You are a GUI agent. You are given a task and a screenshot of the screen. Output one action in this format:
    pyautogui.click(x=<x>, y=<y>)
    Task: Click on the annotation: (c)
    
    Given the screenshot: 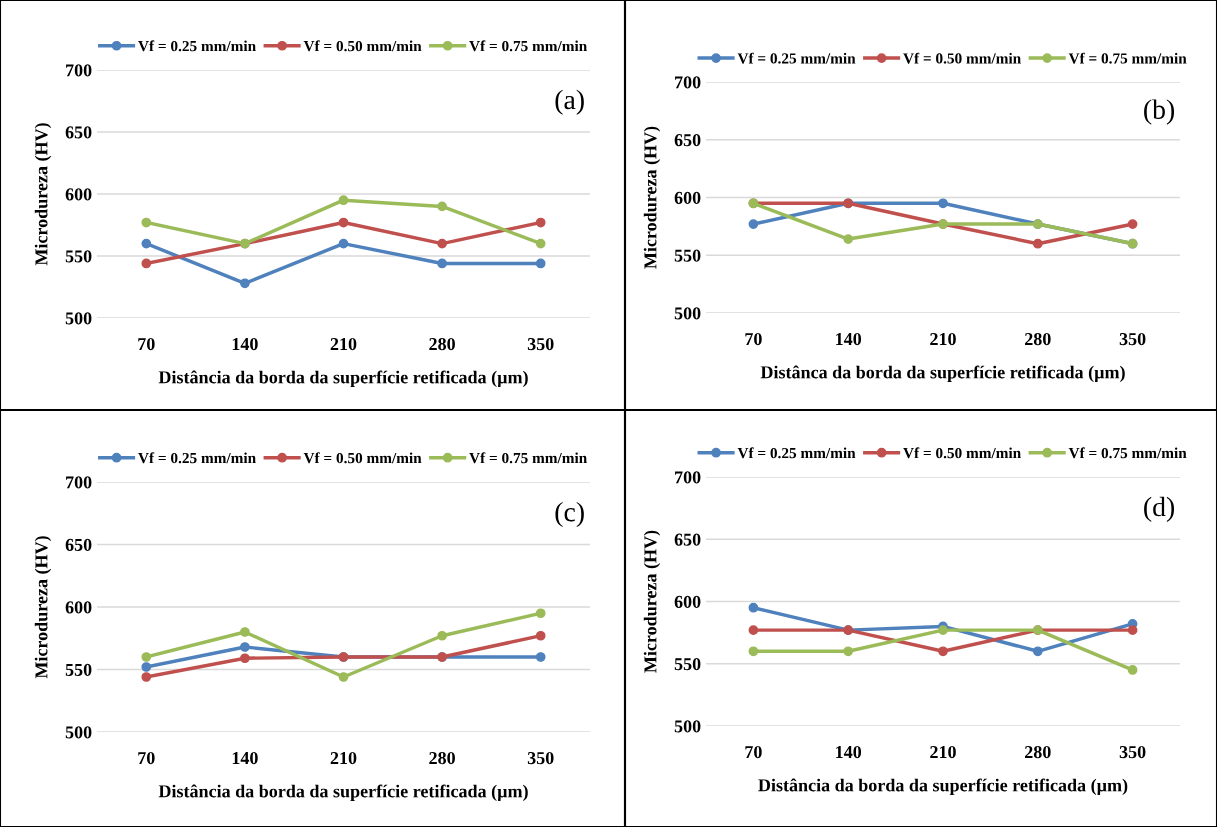 What is the action you would take?
    pyautogui.click(x=569, y=514)
    